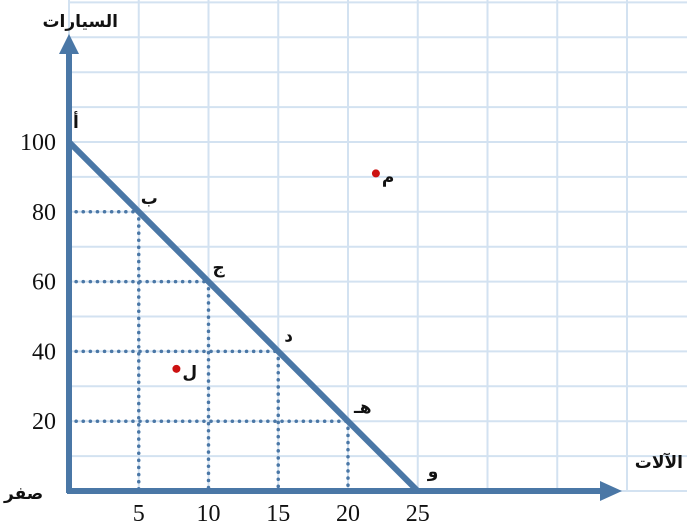 This screenshot has height=530, width=687. What do you see at coordinates (38, 143) in the screenshot?
I see `y-tick-label: 100` at bounding box center [38, 143].